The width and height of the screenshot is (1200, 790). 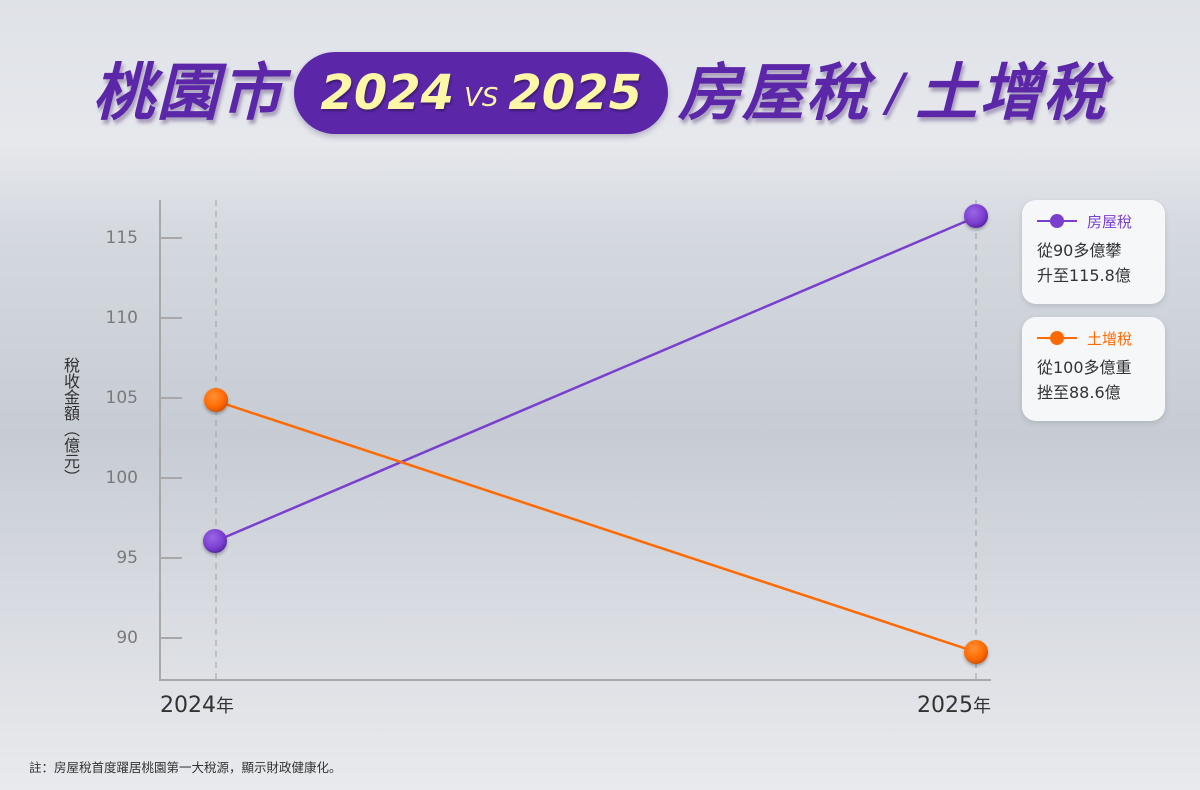 I want to click on y-tick-label: 90, so click(x=127, y=638).